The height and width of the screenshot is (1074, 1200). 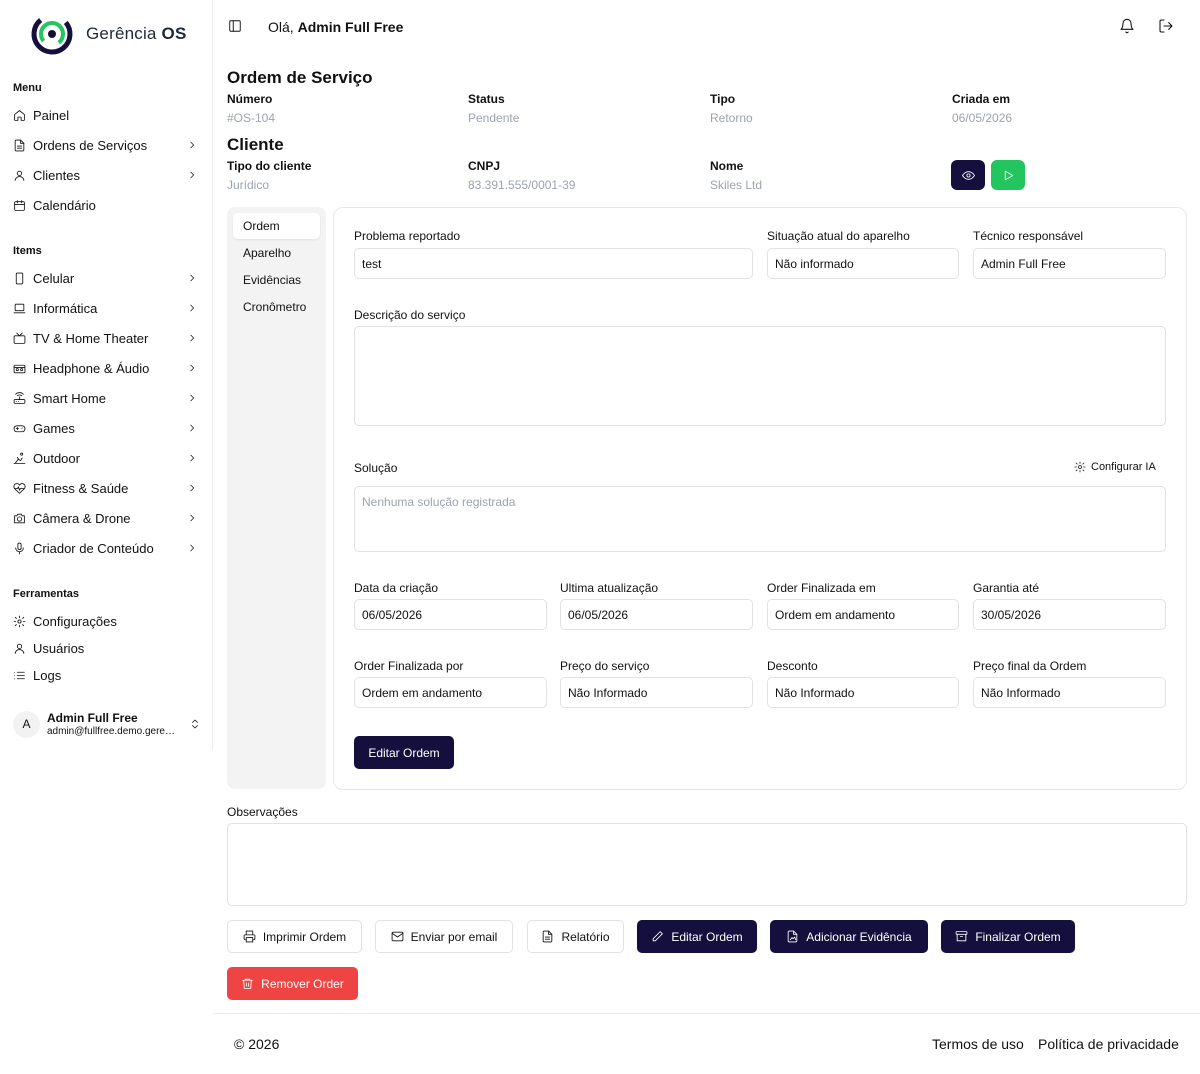 What do you see at coordinates (248, 185) in the screenshot?
I see `client-type-value: Jurídico` at bounding box center [248, 185].